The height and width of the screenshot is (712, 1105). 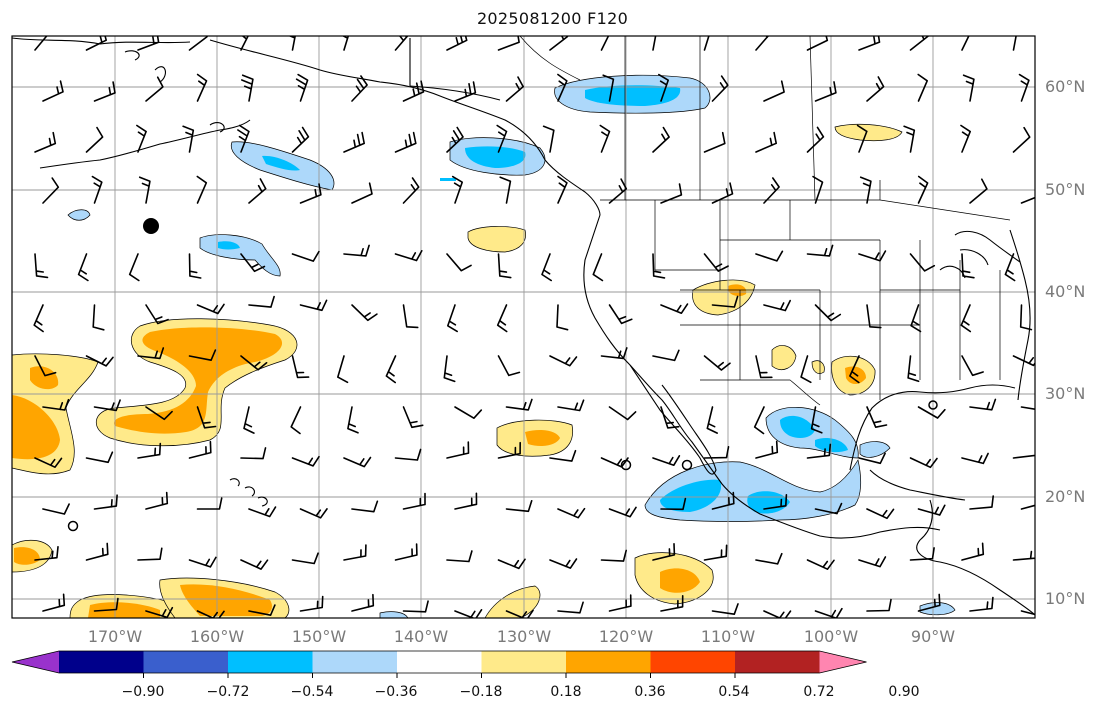 I want to click on coastline-gulf, so click(x=932, y=442).